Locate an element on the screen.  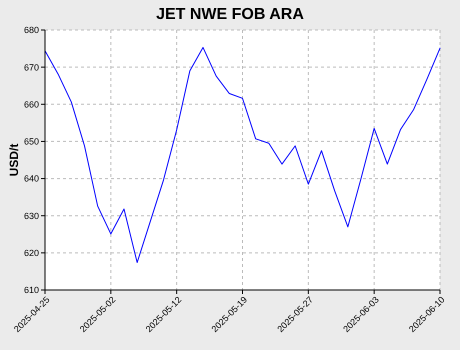
y-tick-label: 670 is located at coordinates (31, 67).